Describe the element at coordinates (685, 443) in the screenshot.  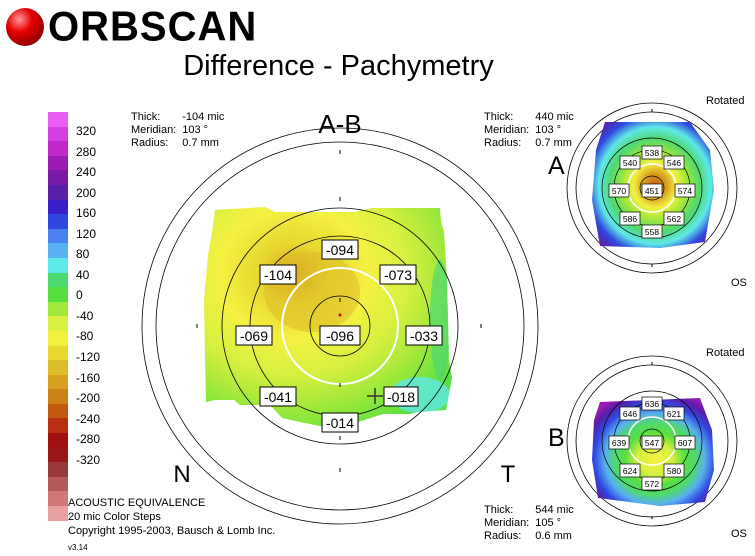
I see `value-right: 607` at that location.